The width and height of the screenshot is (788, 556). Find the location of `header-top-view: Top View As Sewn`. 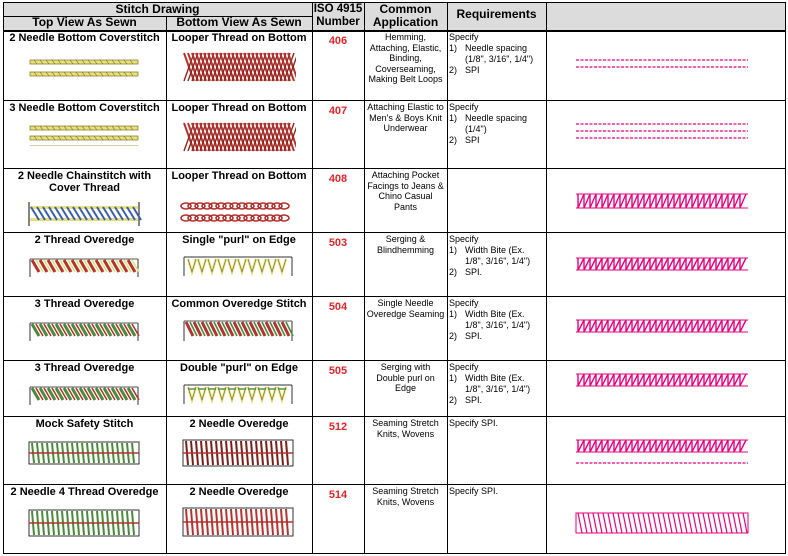

header-top-view: Top View As Sewn is located at coordinates (84, 23).